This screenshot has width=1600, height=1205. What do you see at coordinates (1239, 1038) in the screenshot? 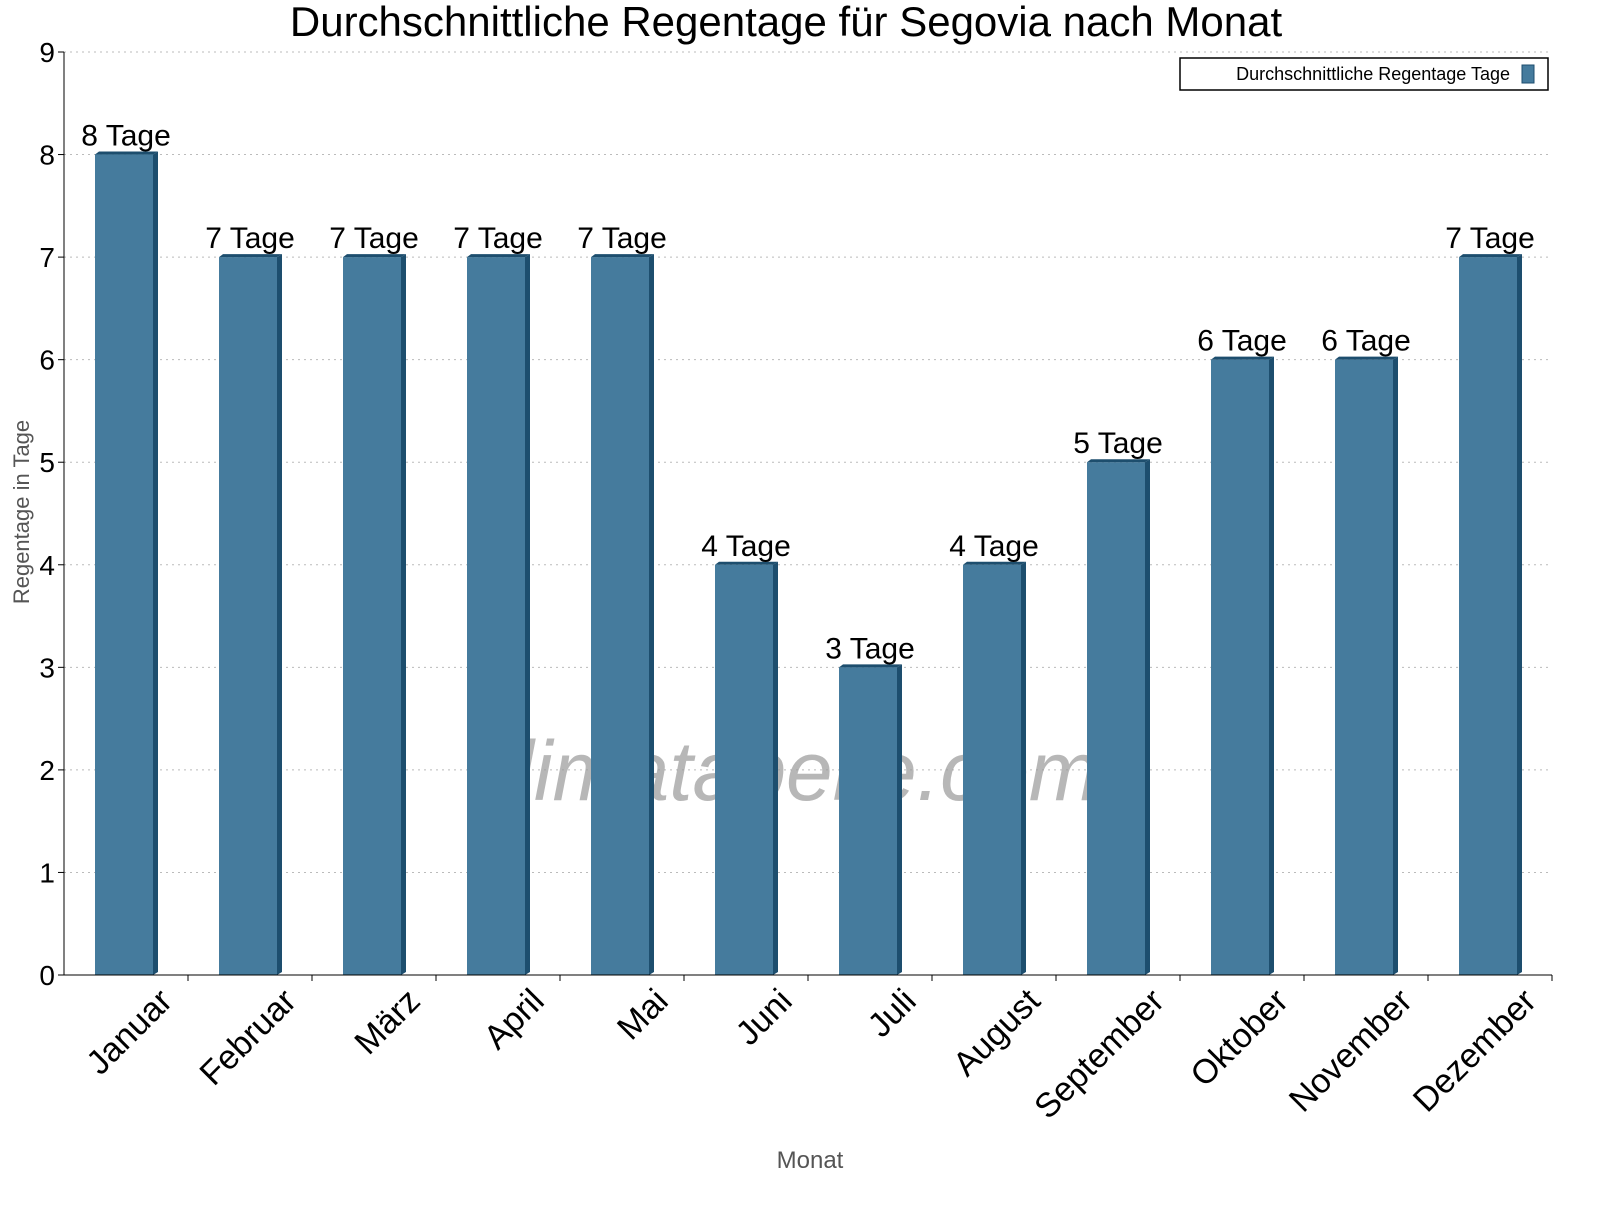
I see `x-tick-label: Oktober` at bounding box center [1239, 1038].